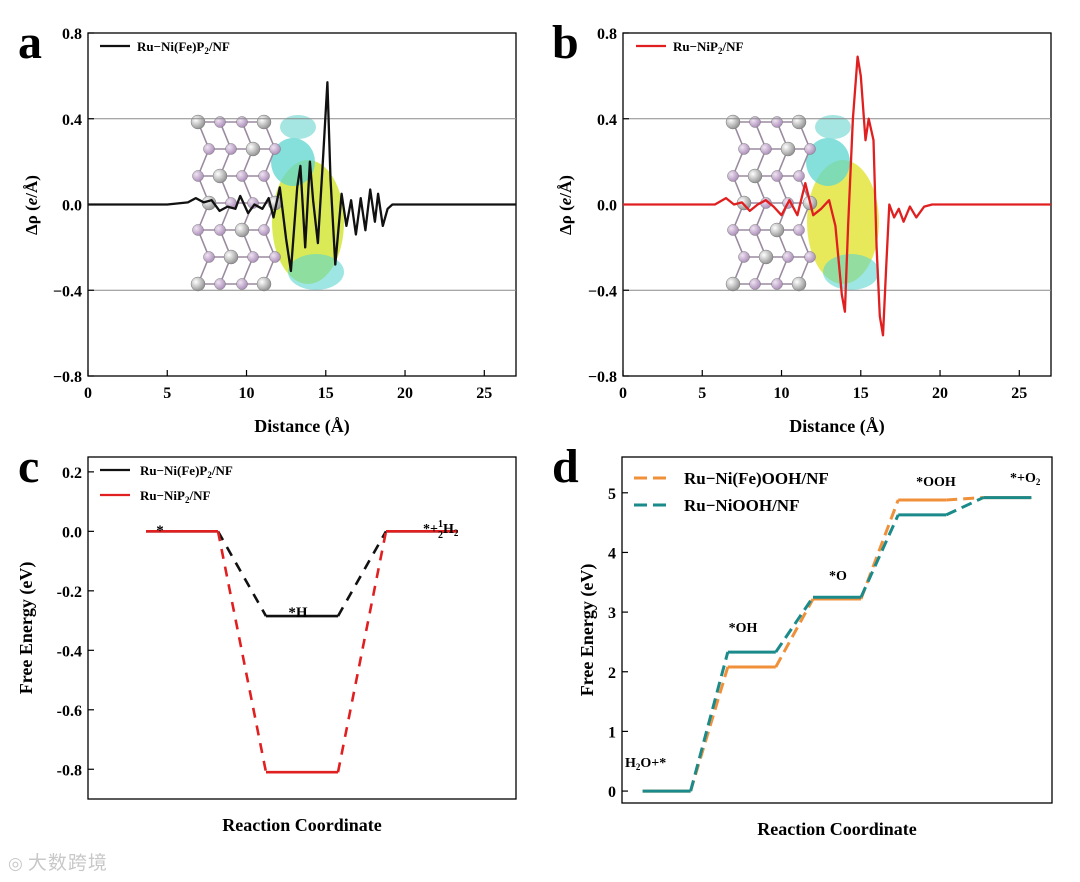  What do you see at coordinates (167, 393) in the screenshot?
I see `x-tick-label-a-1: 5` at bounding box center [167, 393].